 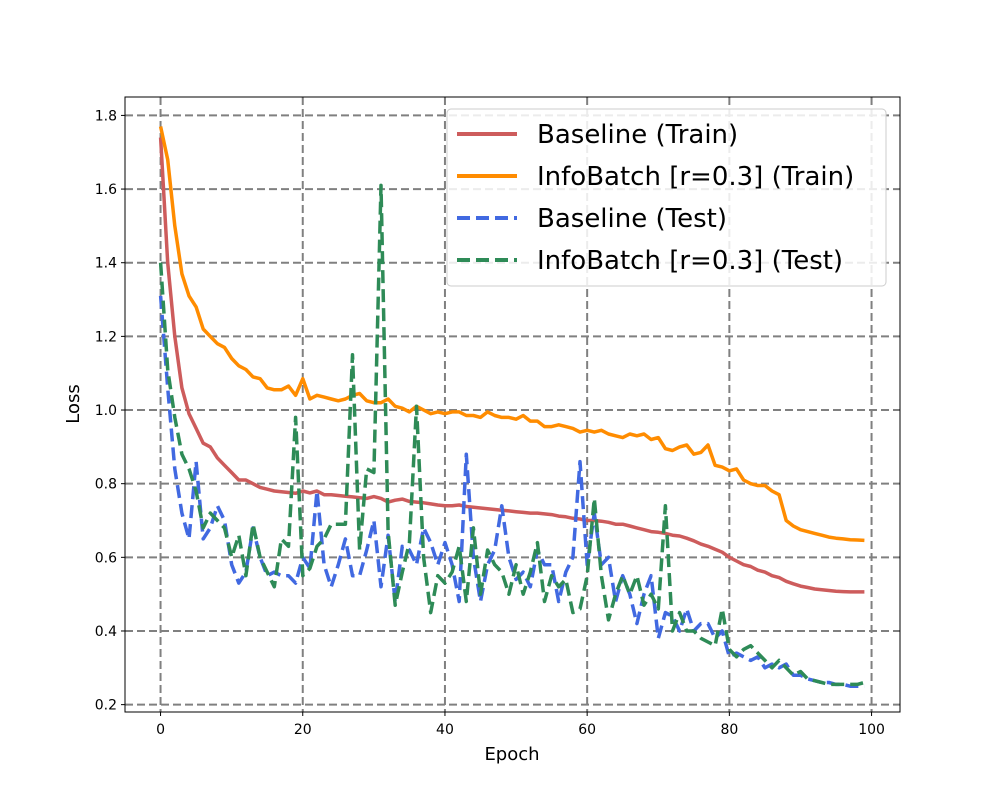 What do you see at coordinates (106, 116) in the screenshot?
I see `y-tick-label: 1.8` at bounding box center [106, 116].